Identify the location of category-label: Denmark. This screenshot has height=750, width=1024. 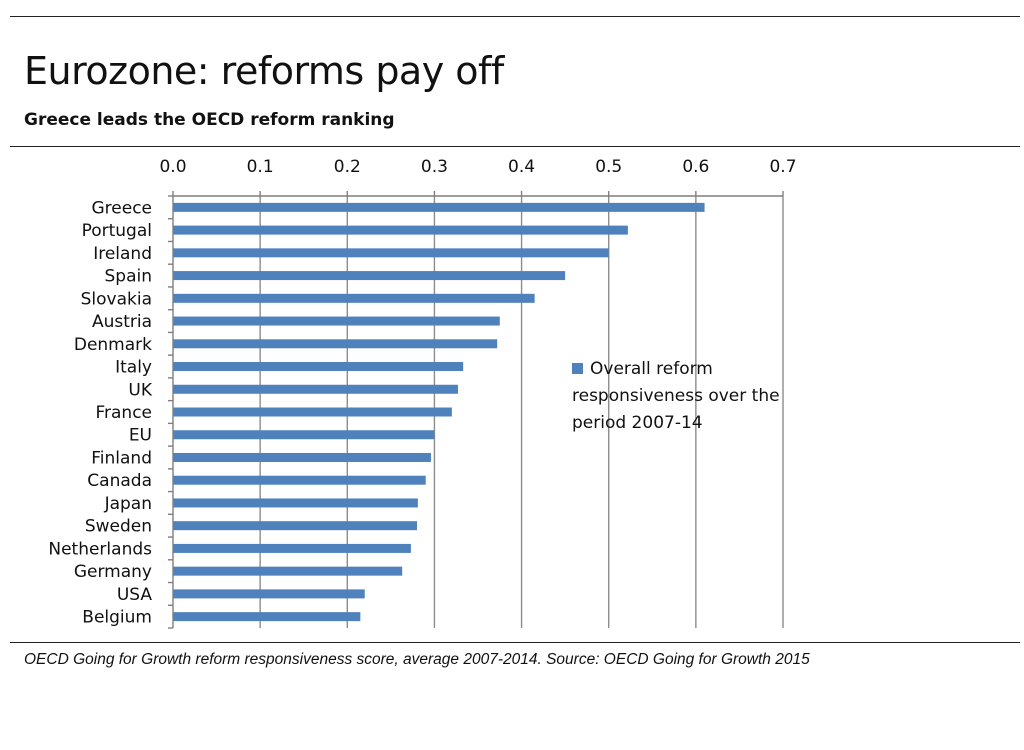
(113, 345).